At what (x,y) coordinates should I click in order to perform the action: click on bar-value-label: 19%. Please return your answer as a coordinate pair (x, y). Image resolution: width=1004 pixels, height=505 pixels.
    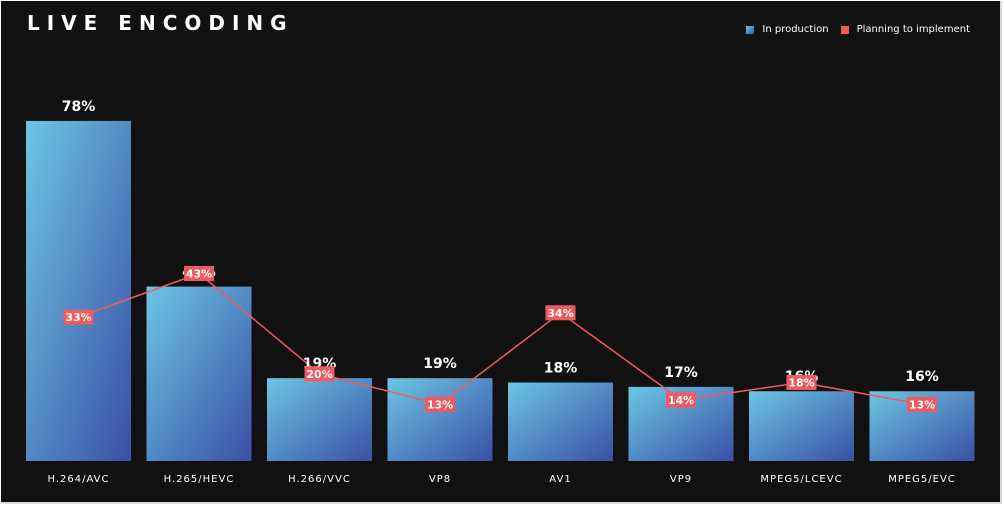
    Looking at the image, I should click on (440, 364).